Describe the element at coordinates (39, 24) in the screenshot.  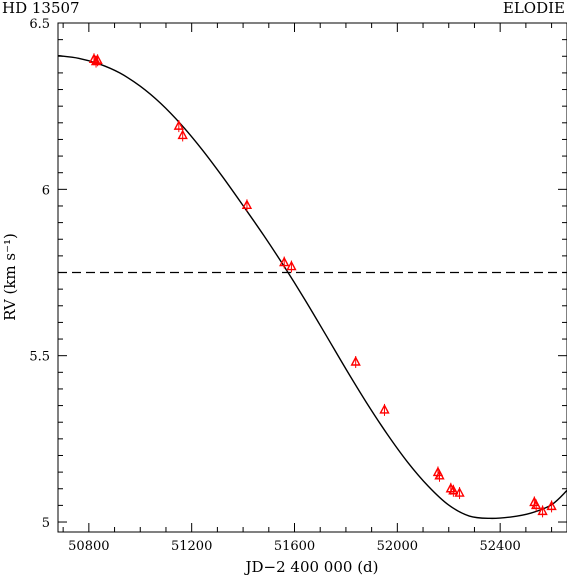
I see `y-tick-label: 6.5` at that location.